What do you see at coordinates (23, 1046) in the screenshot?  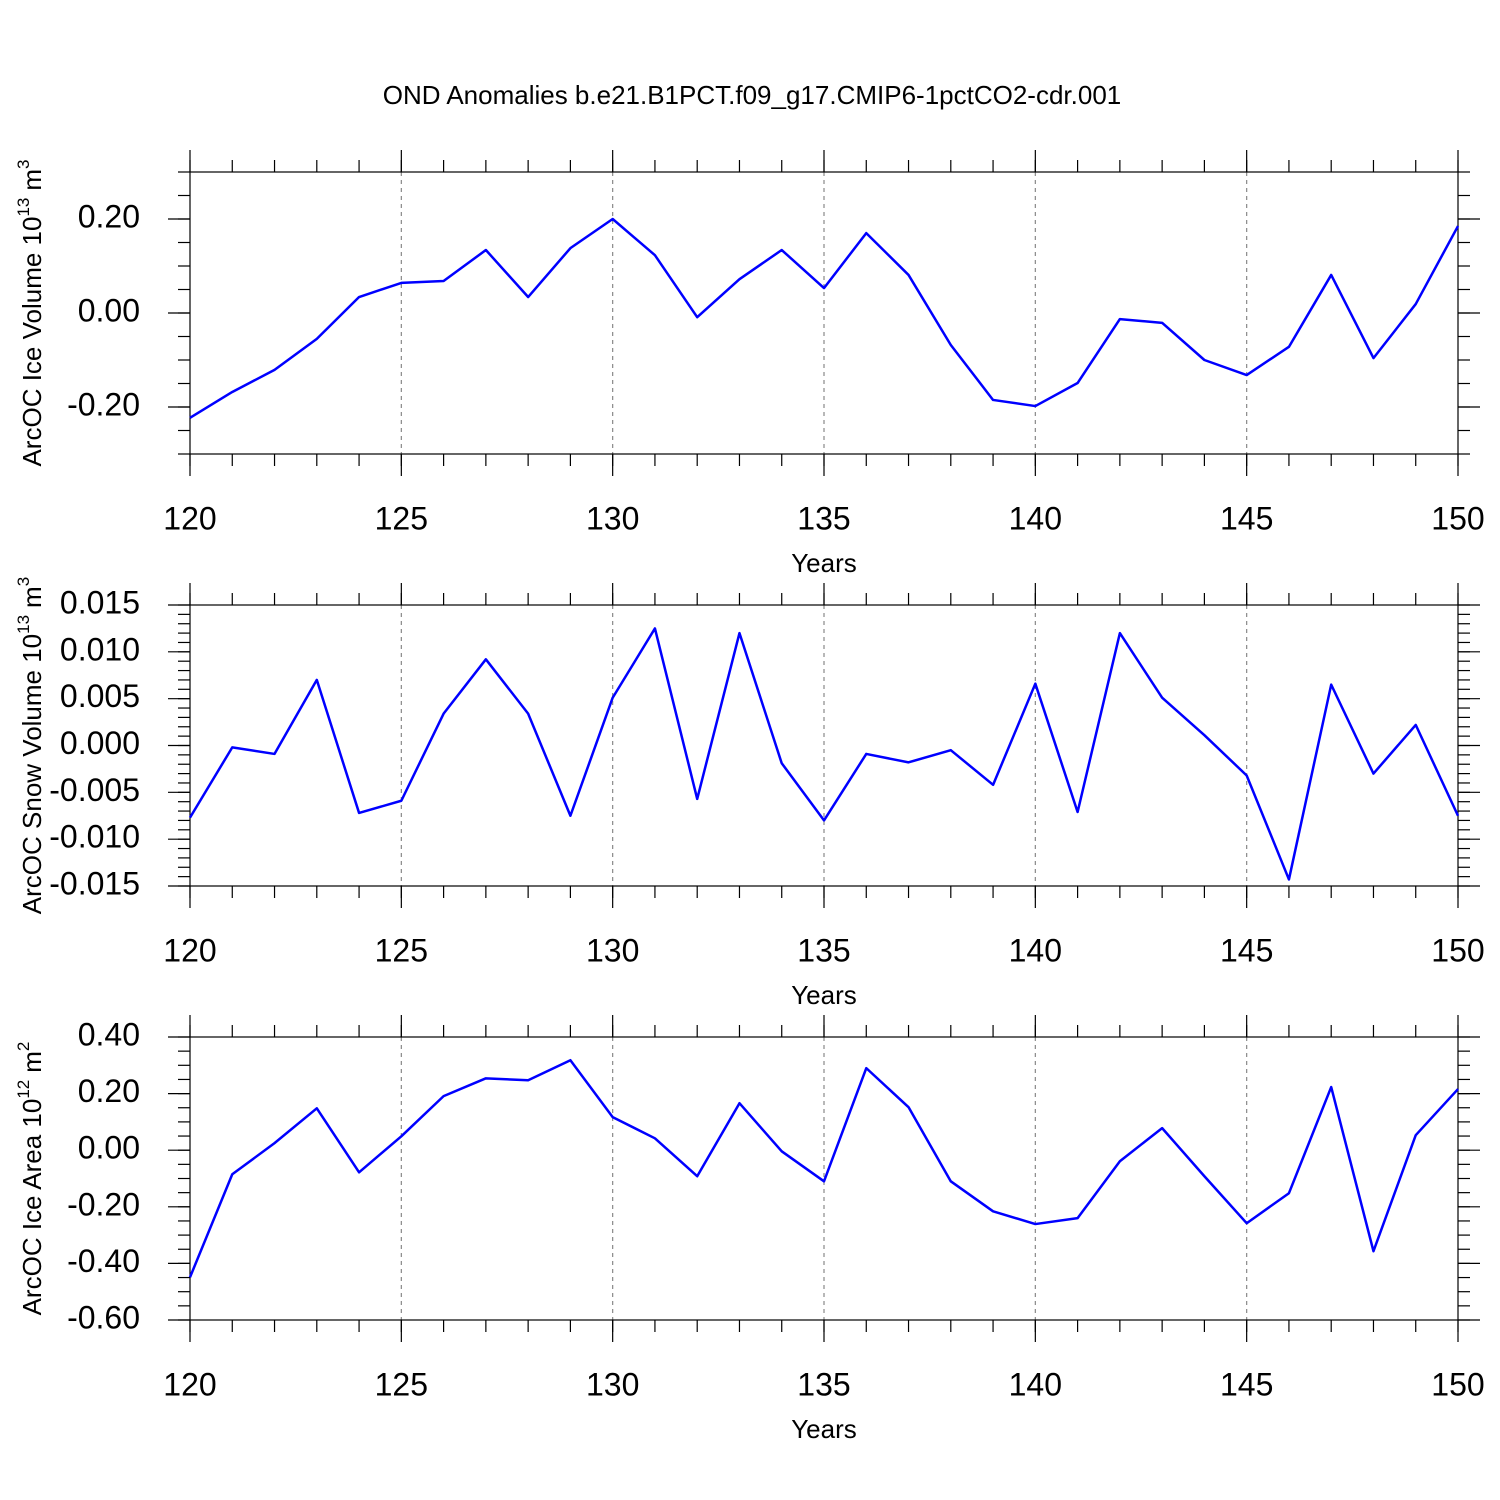 I see `y-axis-label-superscript: 2` at bounding box center [23, 1046].